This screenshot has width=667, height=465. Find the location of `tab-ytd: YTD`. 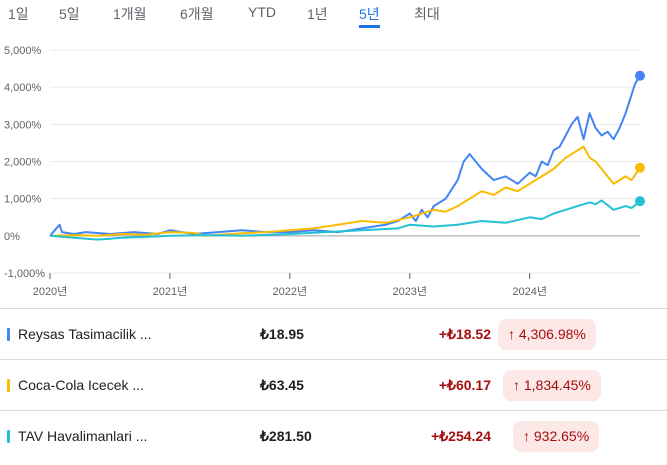

tab-ytd: YTD is located at coordinates (262, 12).